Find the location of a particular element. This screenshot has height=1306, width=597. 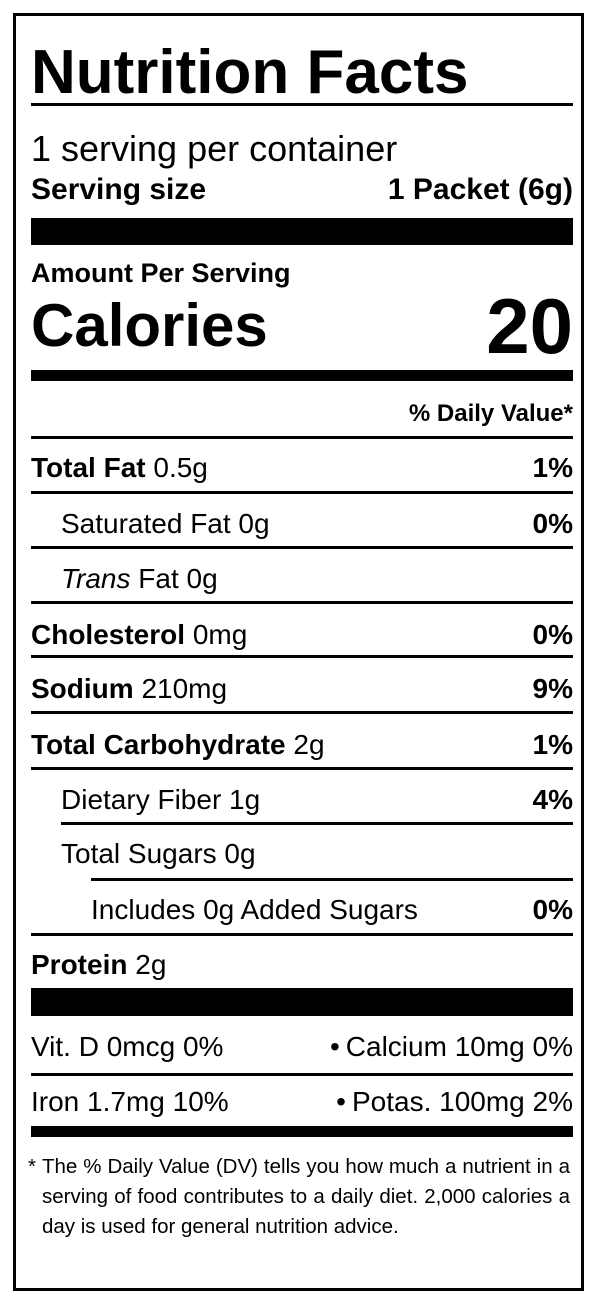

nutrient-name: Includes 0g Added Sugars is located at coordinates (254, 909).